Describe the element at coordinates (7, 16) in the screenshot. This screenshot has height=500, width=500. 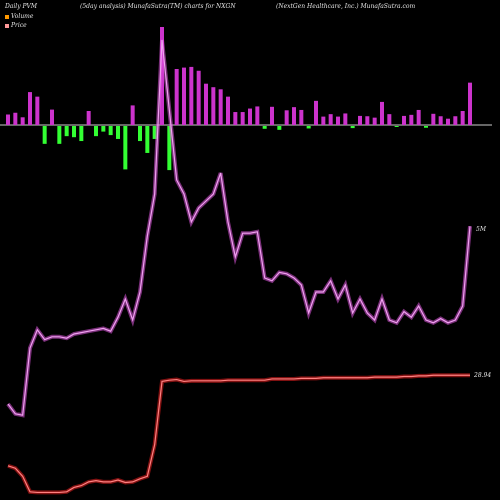
I see `legend-volume-swatch` at that location.